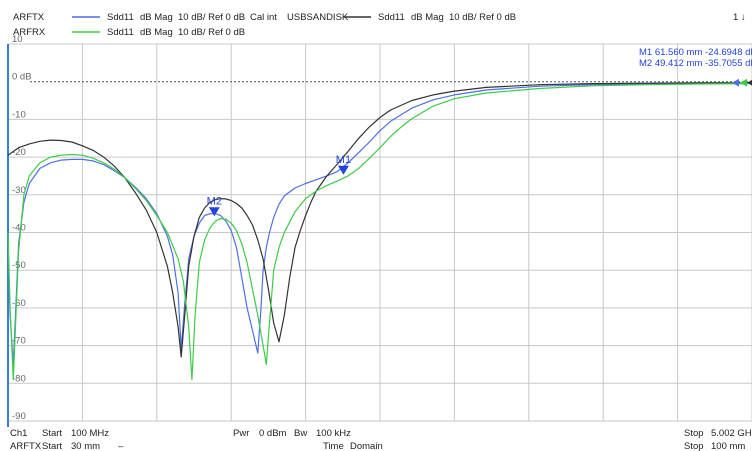  I want to click on marker-readout-m1: M1 61.560 mm -24.6948 dB, so click(695, 52).